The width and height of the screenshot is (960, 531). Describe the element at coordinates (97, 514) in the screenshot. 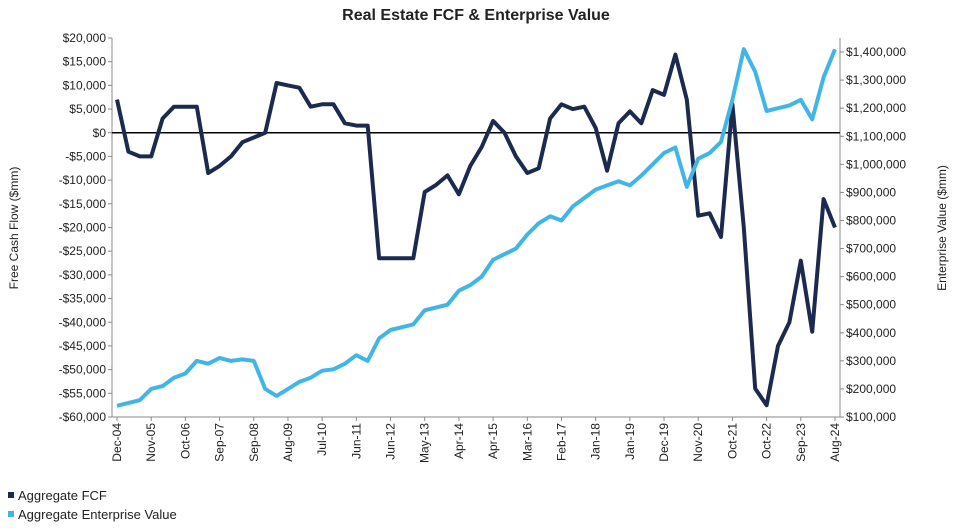

I see `legend-label: Aggregate Enterprise Value` at that location.